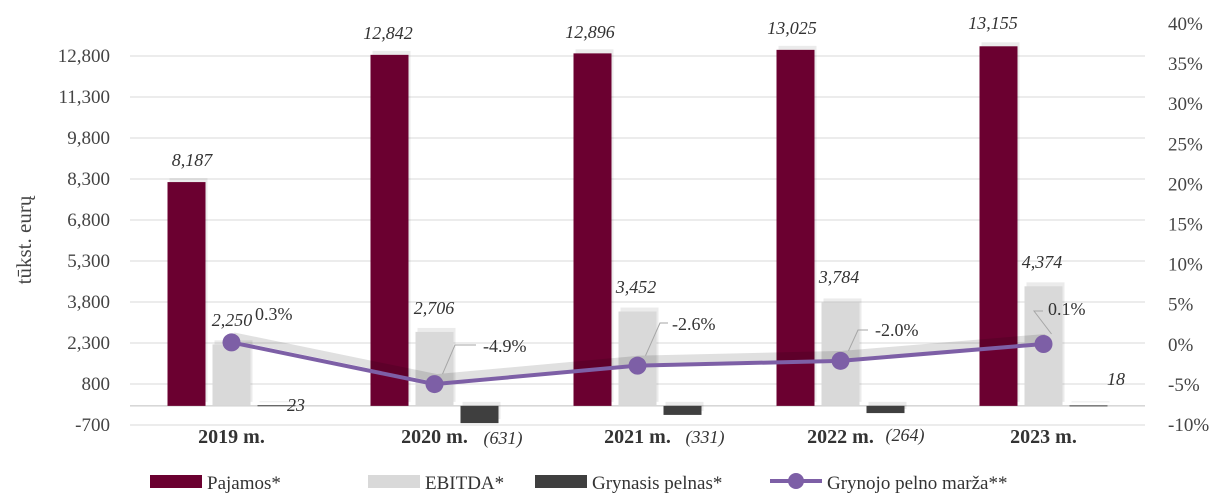 Image resolution: width=1216 pixels, height=493 pixels. What do you see at coordinates (1185, 265) in the screenshot?
I see `y-right-tick-label: 10%` at bounding box center [1185, 265].